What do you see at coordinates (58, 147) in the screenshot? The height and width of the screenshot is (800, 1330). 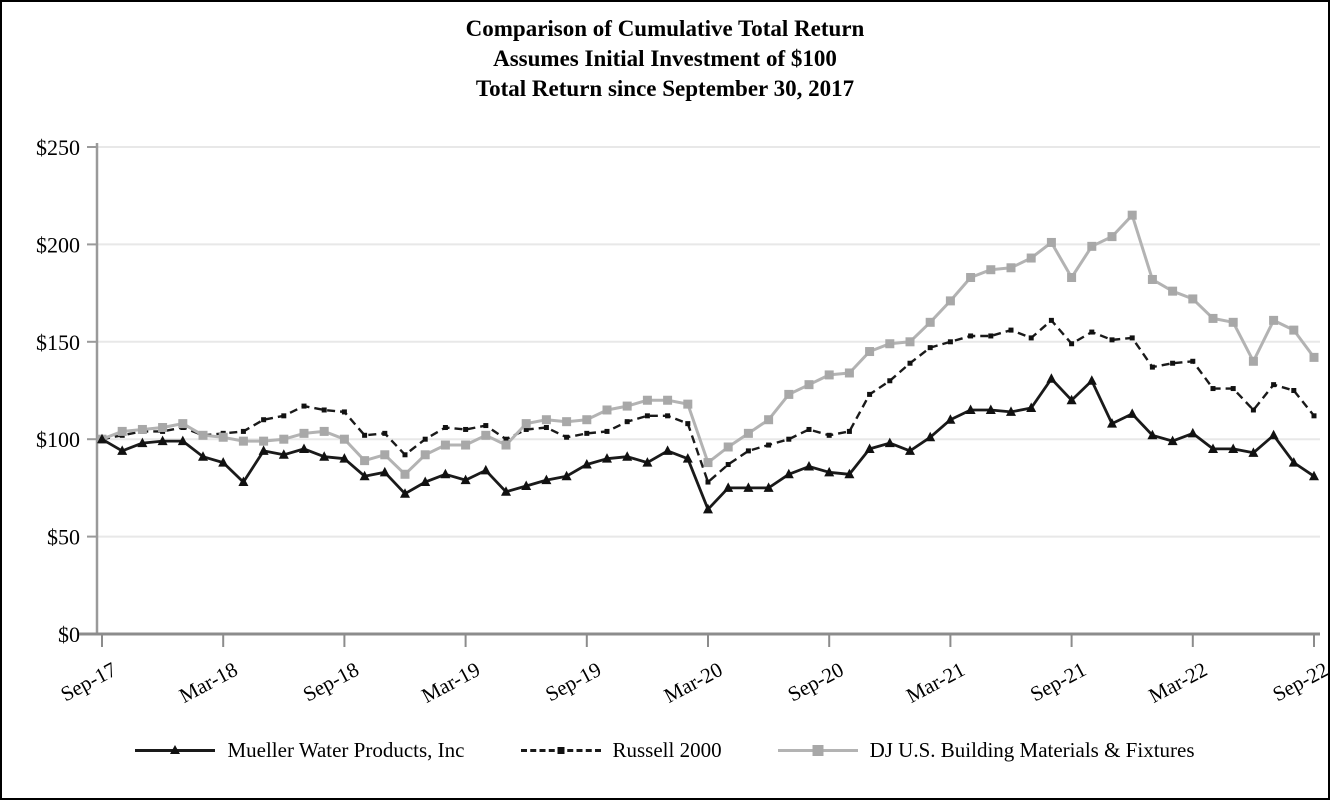 I see `y-tick-label: $250` at bounding box center [58, 147].